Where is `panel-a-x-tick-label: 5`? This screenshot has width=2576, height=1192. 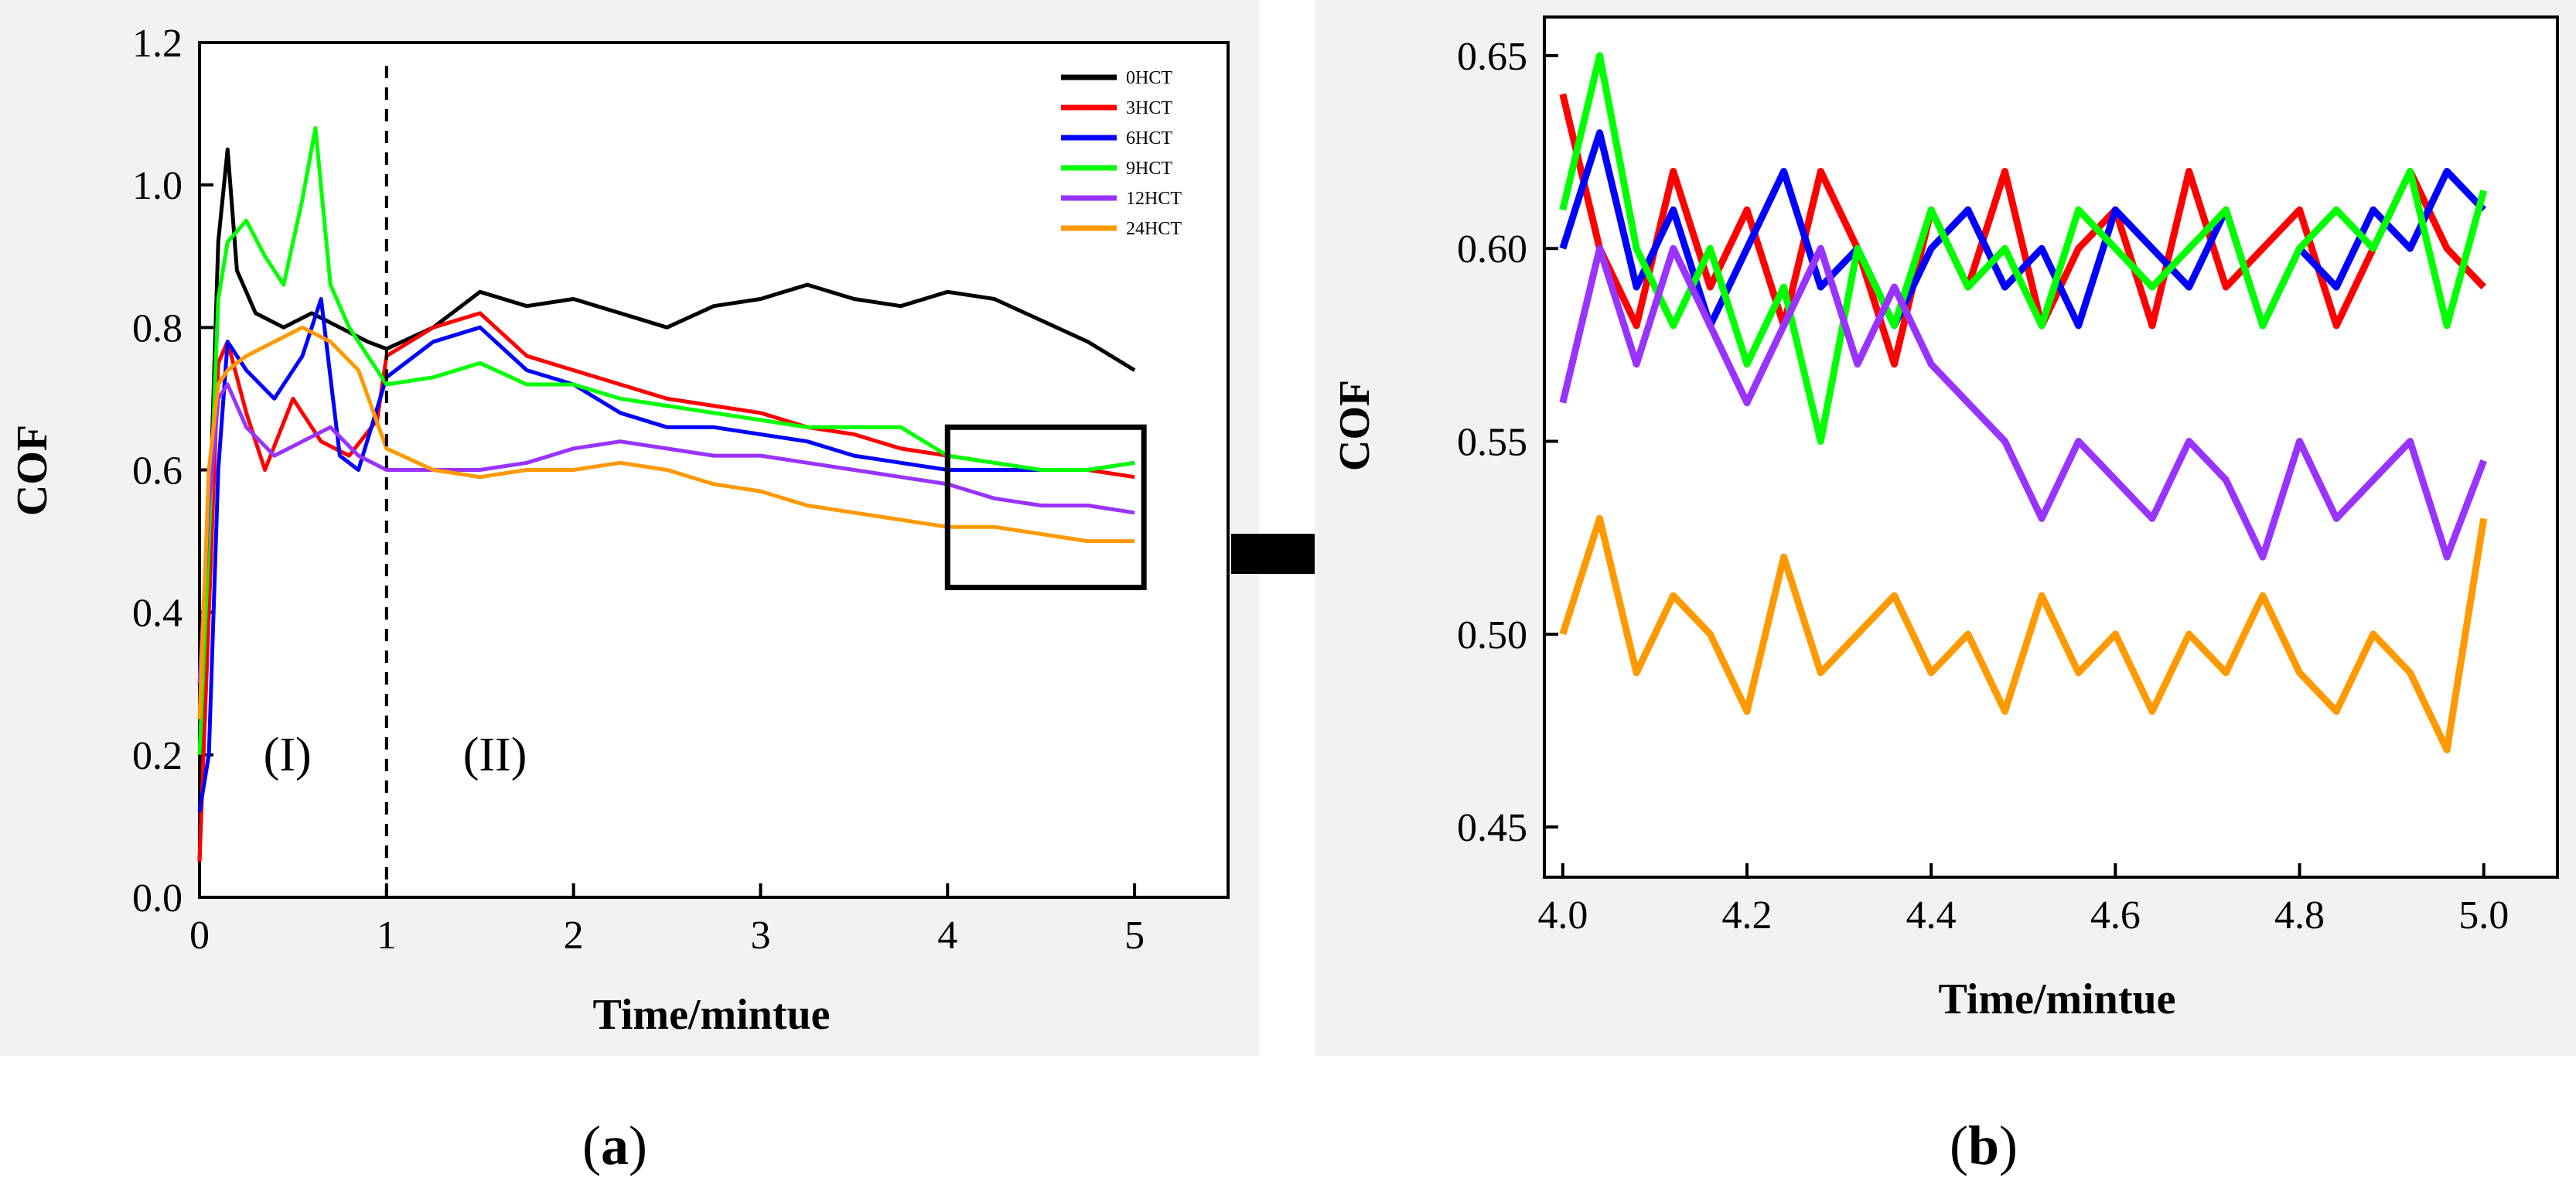
panel-a-x-tick-label: 5 is located at coordinates (1135, 936).